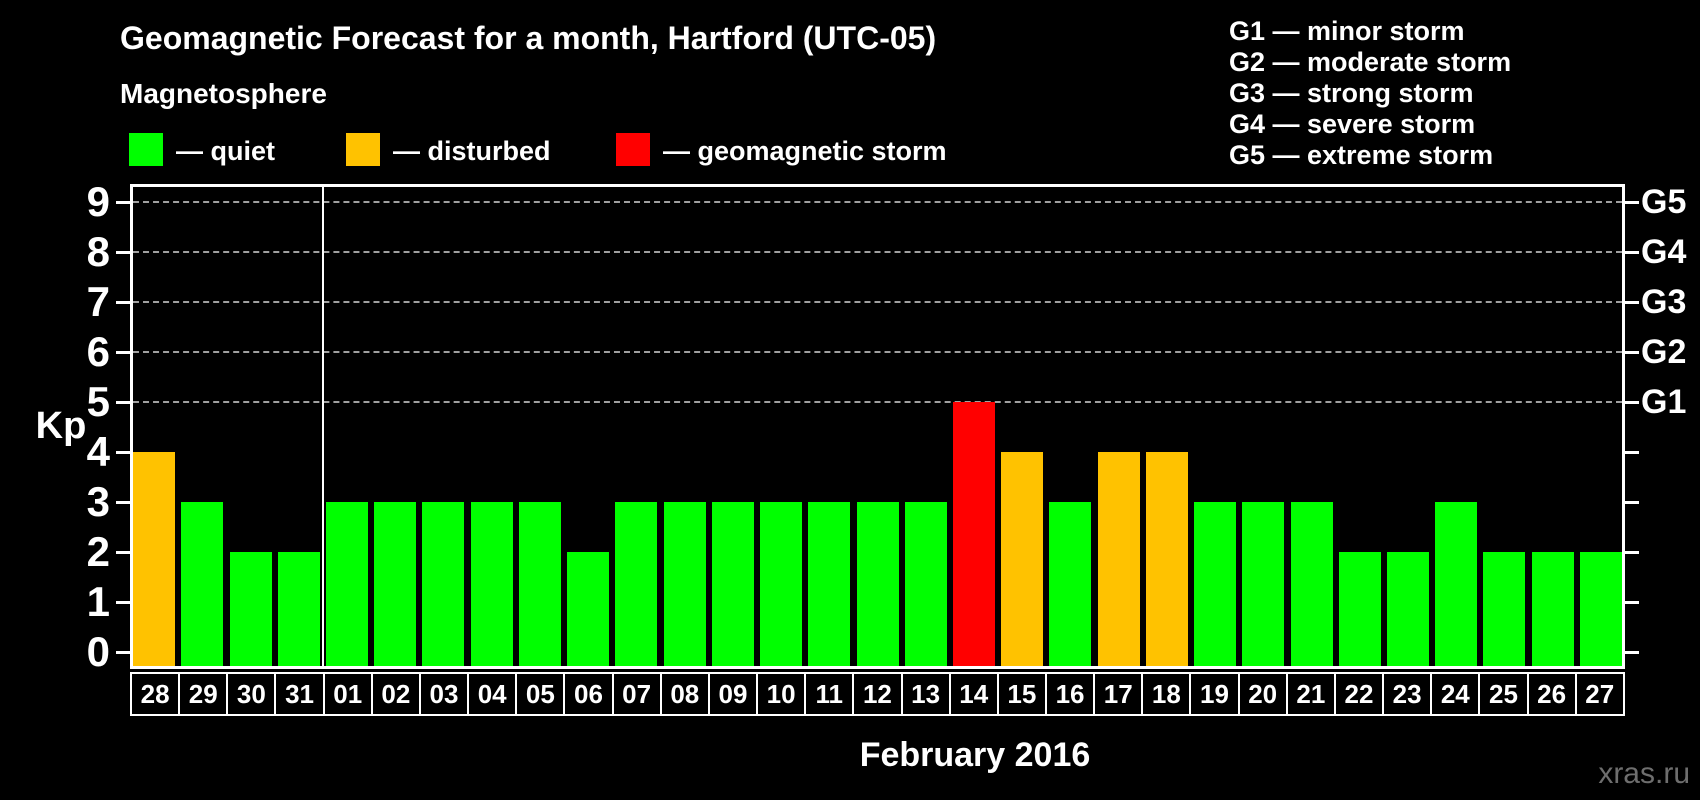 The height and width of the screenshot is (800, 1700). What do you see at coordinates (98, 551) in the screenshot?
I see `y-tick-label-2: 2` at bounding box center [98, 551].